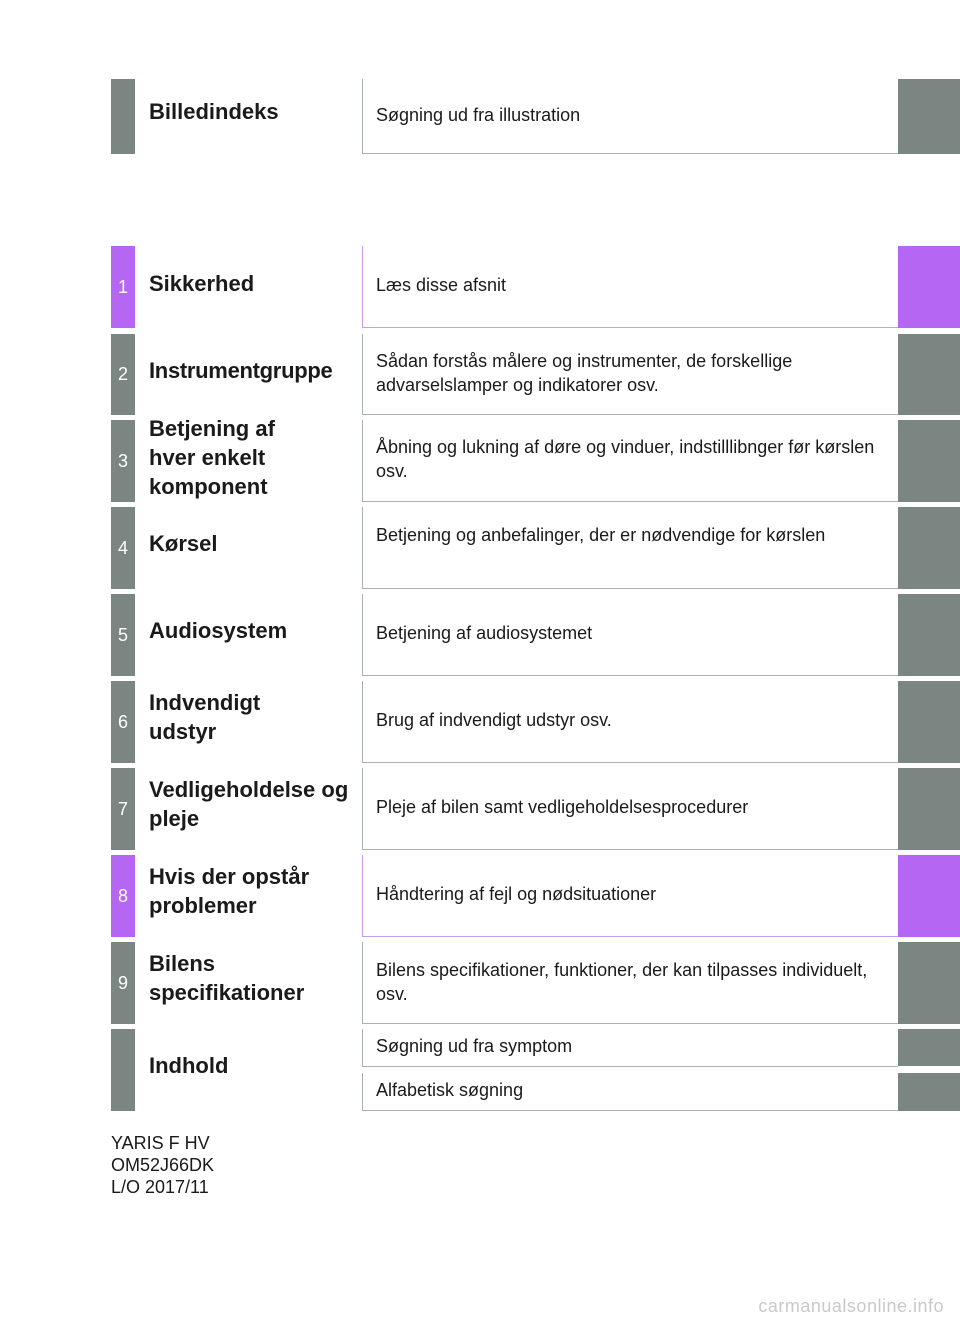 The image size is (960, 1324). What do you see at coordinates (123, 374) in the screenshot?
I see `chapter-number: 2` at bounding box center [123, 374].